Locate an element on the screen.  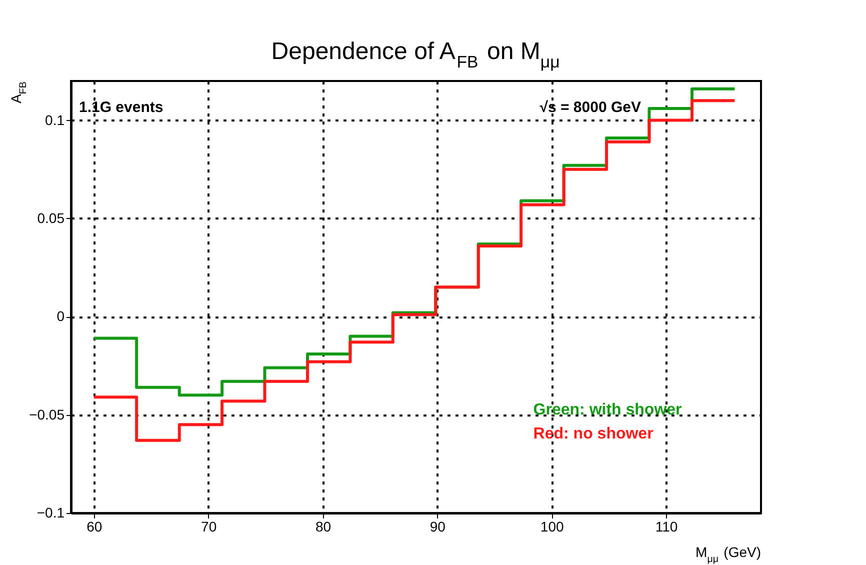
text: Green: with shower is located at coordinates (607, 409).